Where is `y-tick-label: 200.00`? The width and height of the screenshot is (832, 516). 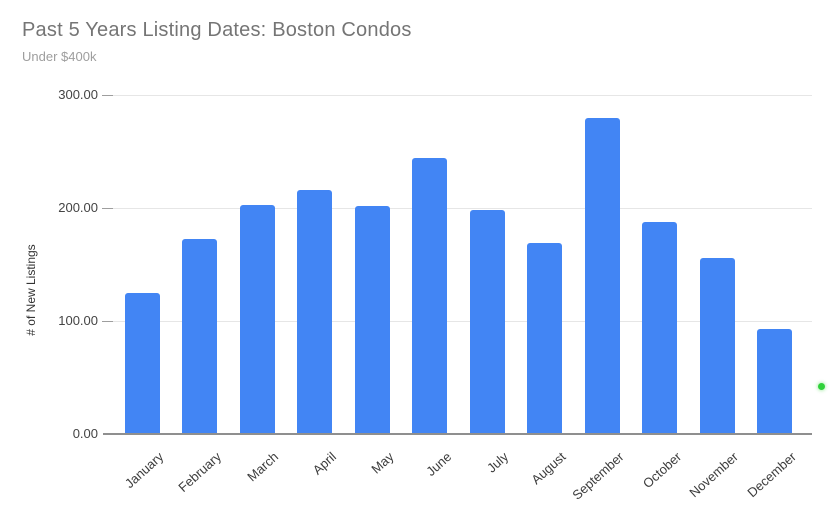 y-tick-label: 200.00 is located at coordinates (78, 207).